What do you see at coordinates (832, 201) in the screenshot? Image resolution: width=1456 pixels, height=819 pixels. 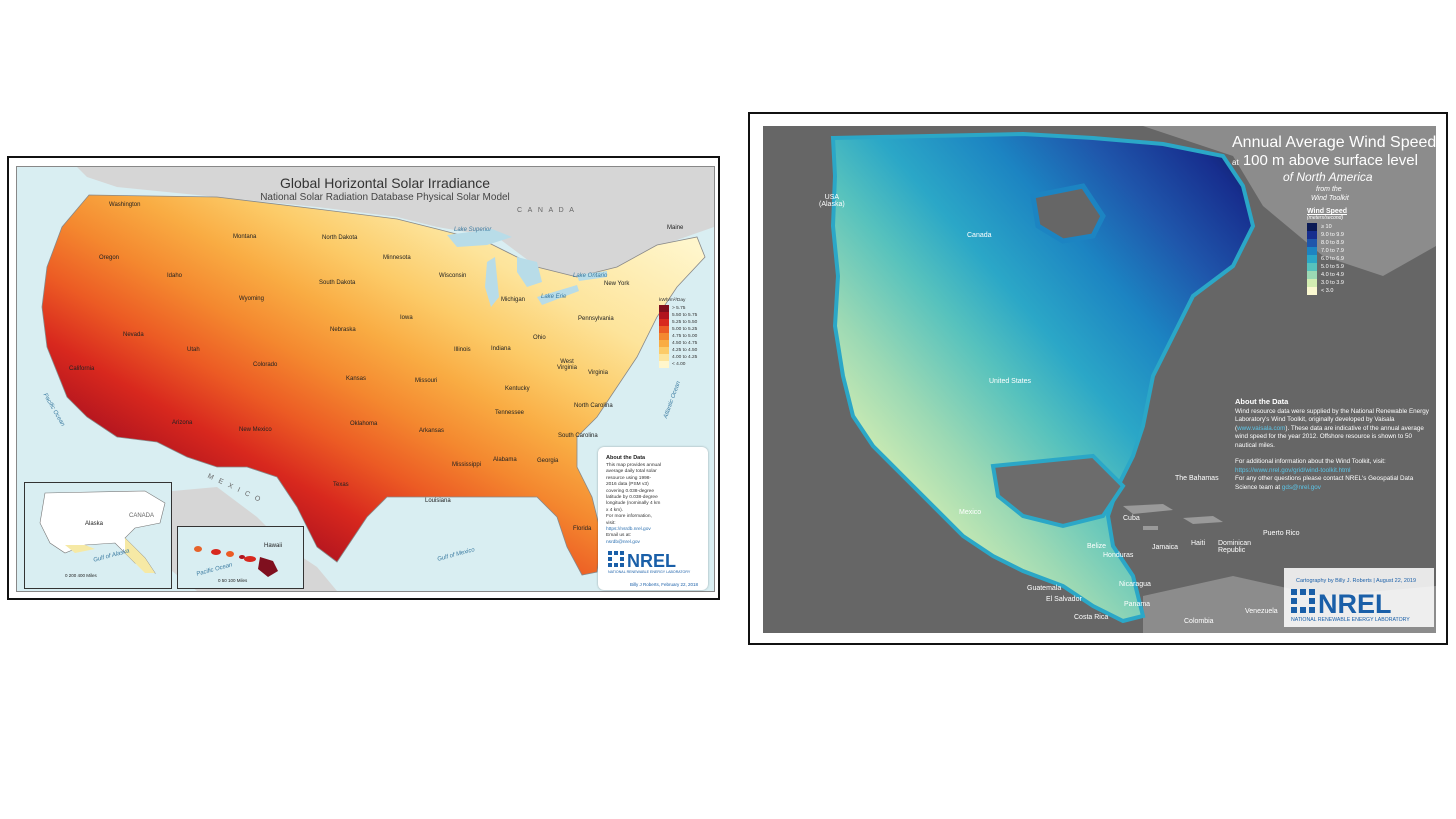 I see `place-usa-alaska: USA (Alaska)` at bounding box center [832, 201].